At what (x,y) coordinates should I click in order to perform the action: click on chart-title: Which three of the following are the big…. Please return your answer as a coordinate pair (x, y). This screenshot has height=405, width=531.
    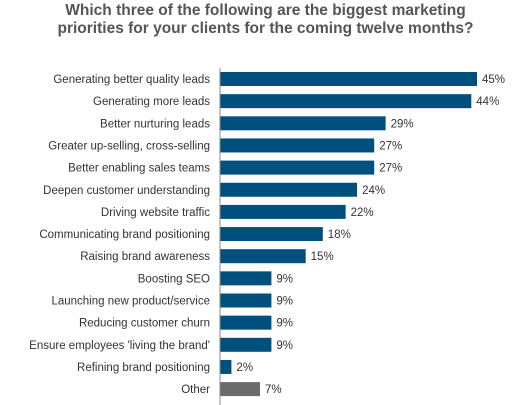
    Looking at the image, I should click on (265, 19).